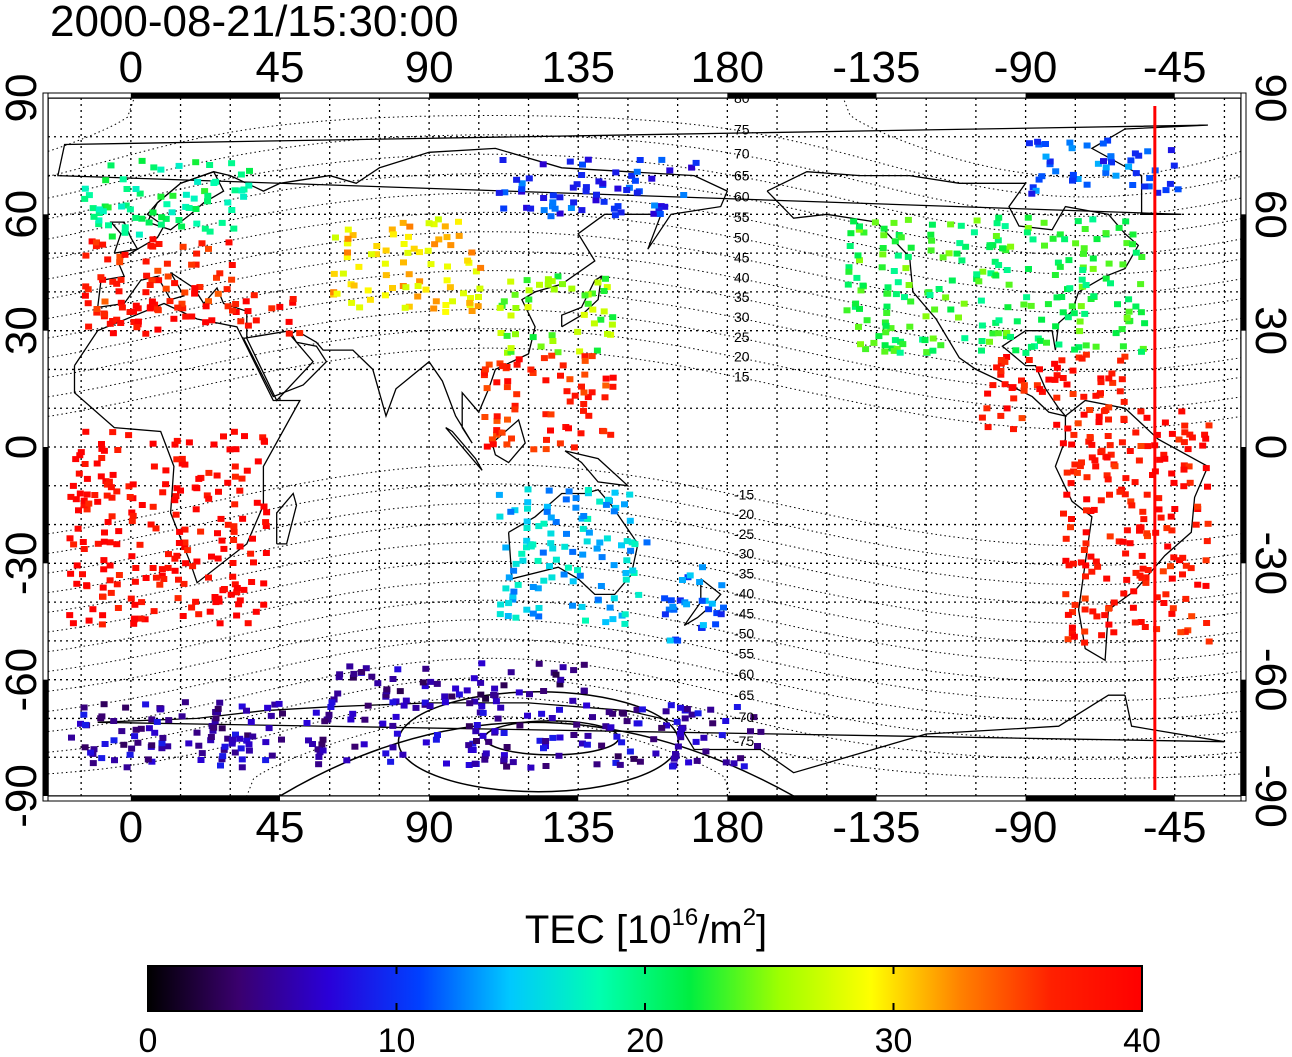 The width and height of the screenshot is (1292, 1057). Describe the element at coordinates (205, 798) in the screenshot. I see `frame-band-fill-bottom` at that location.